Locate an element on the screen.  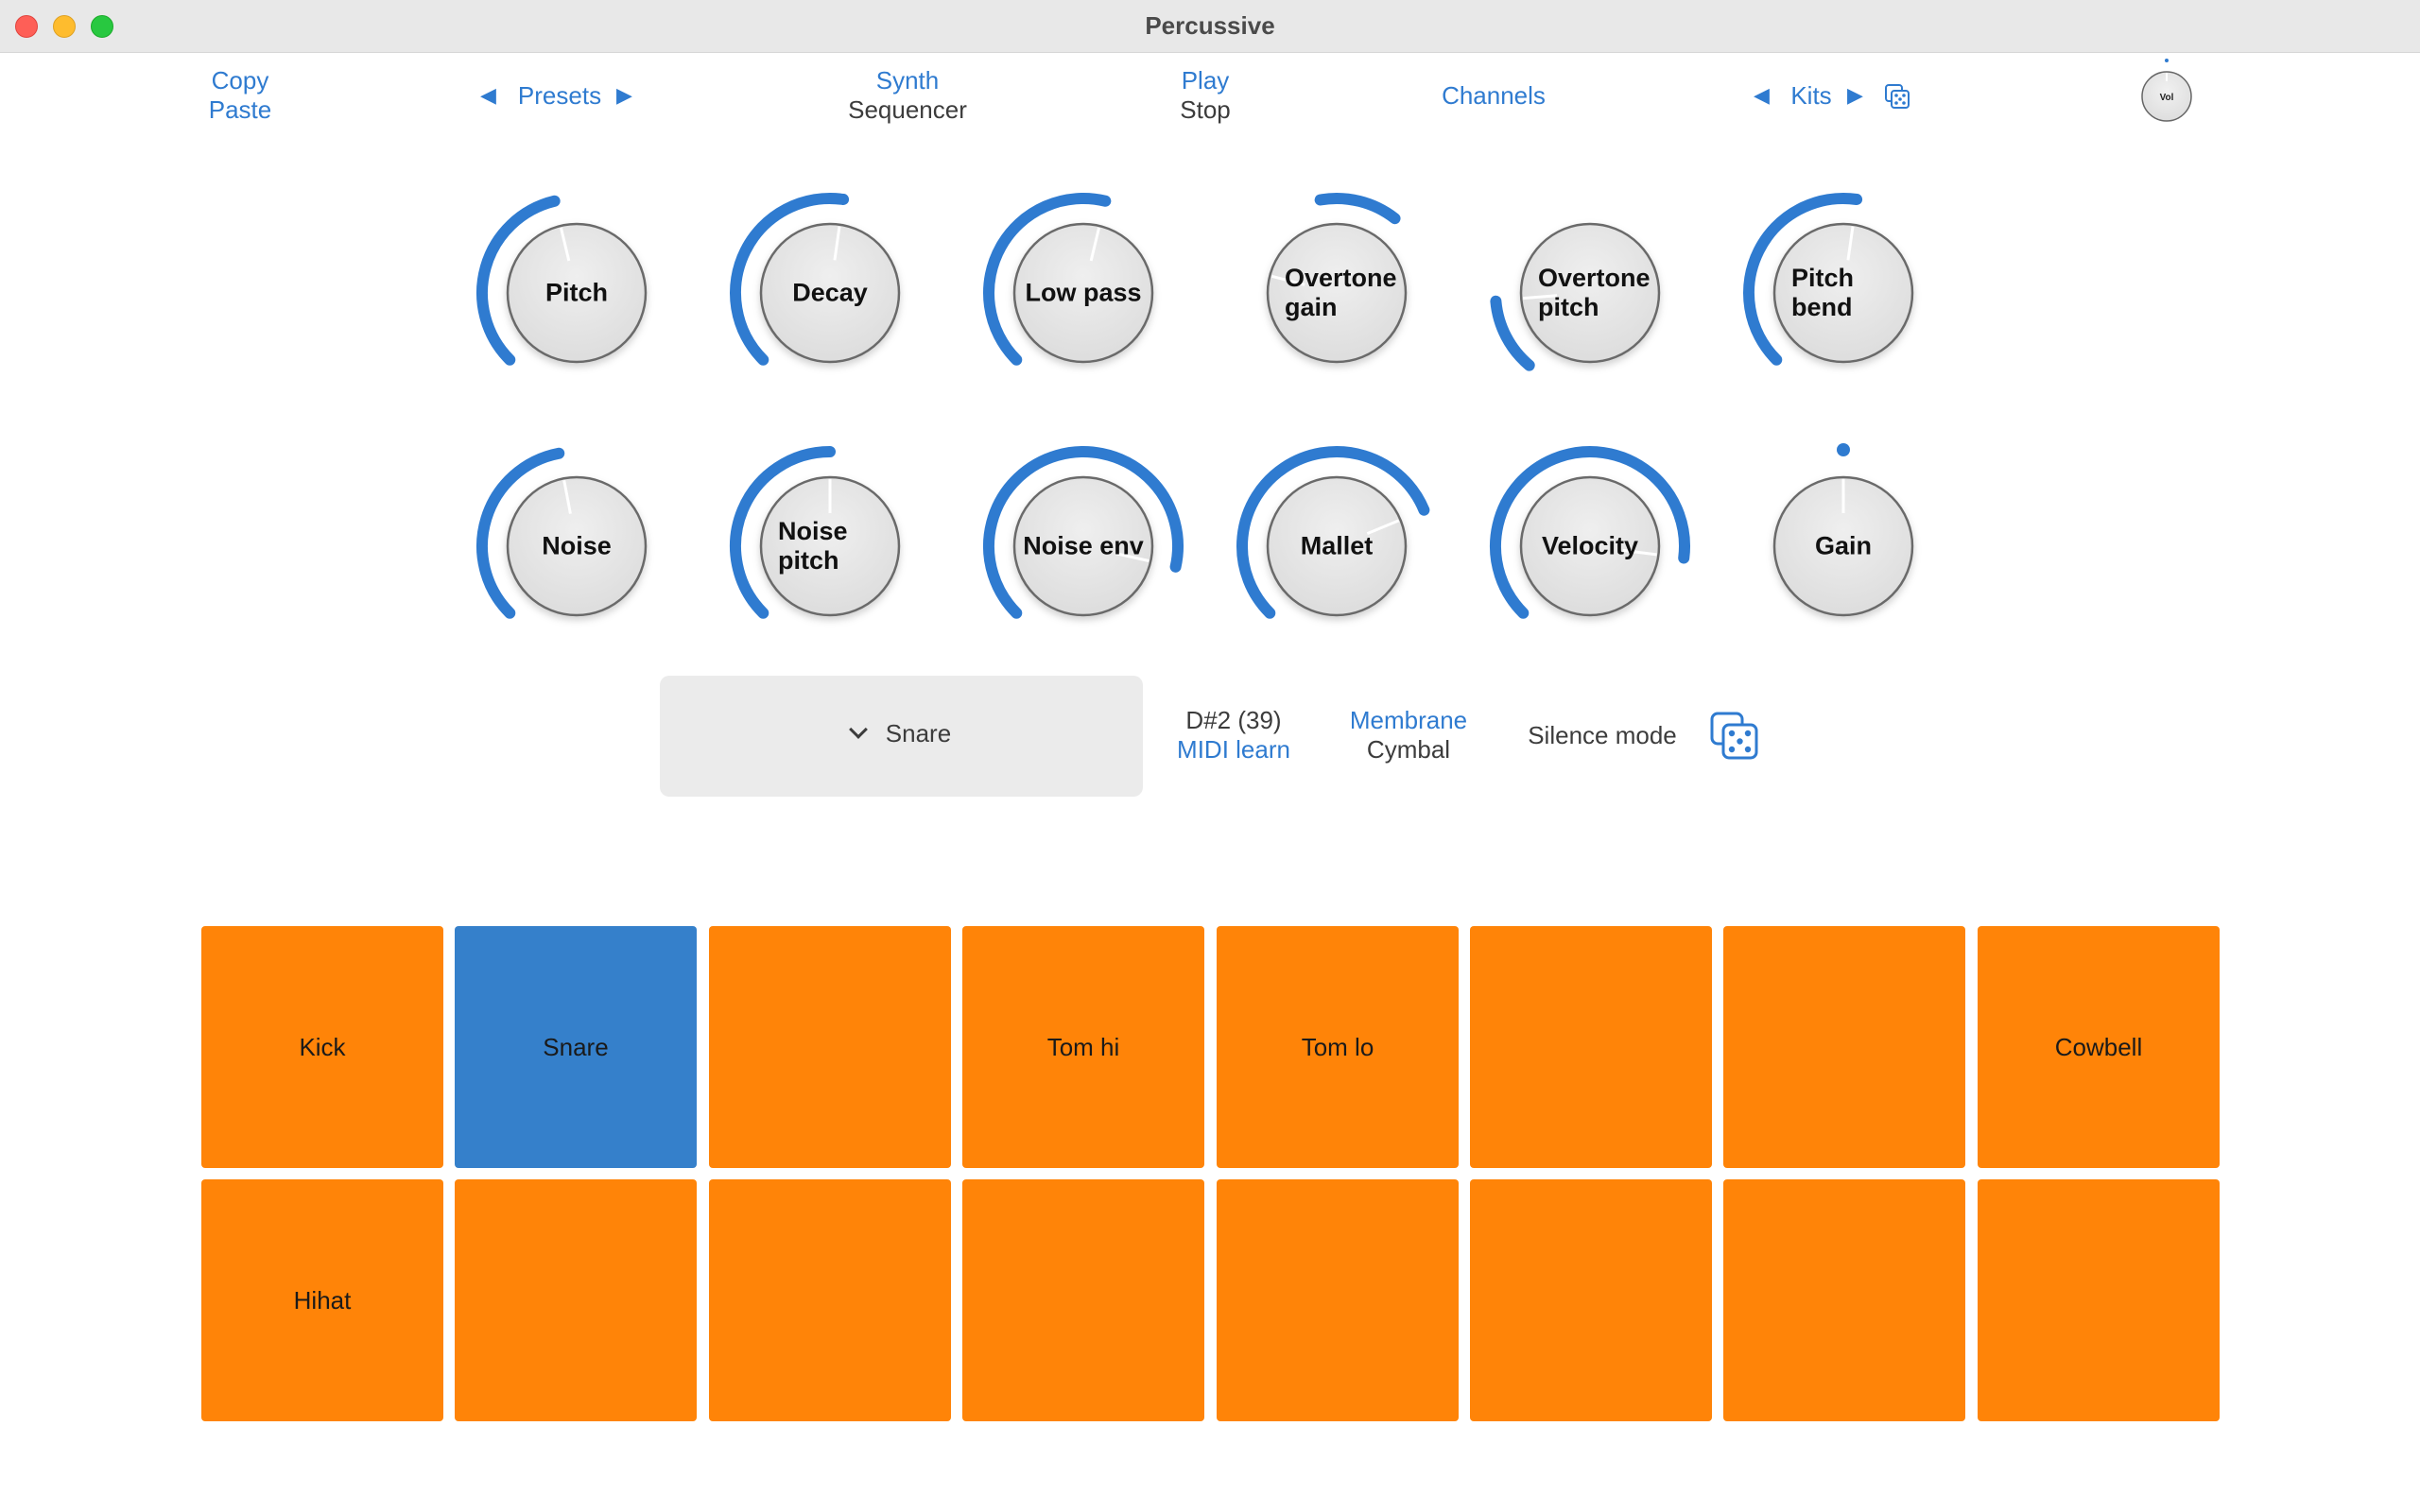
low-pass-knob: Low pass is located at coordinates (1083, 293).